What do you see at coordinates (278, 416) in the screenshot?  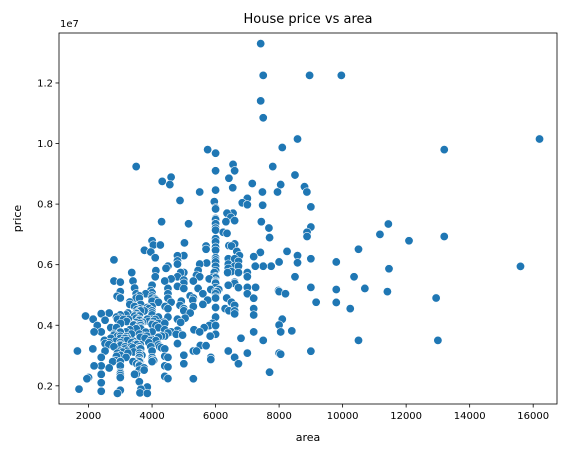 I see `x-tick-label: 8000` at bounding box center [278, 416].